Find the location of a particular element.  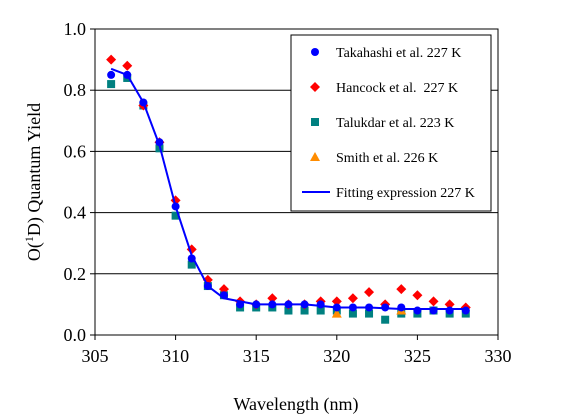

y-tick-label: 0.0 is located at coordinates (75, 335).